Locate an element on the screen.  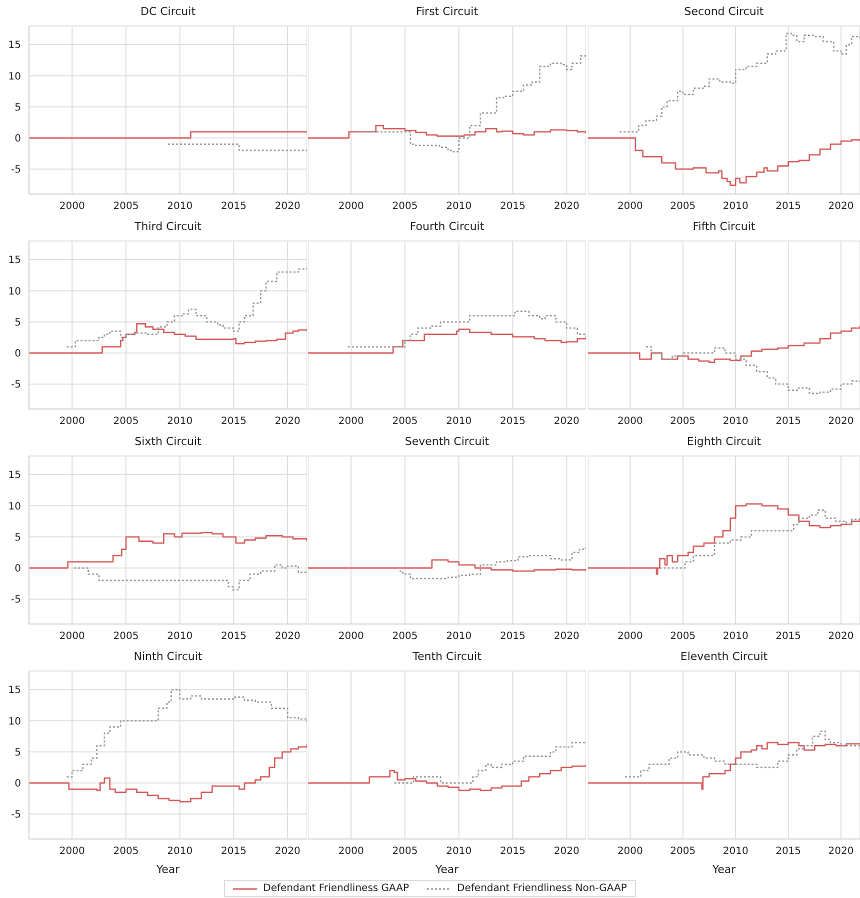
legend-label: Defendant Friendliness Non-GAAP is located at coordinates (542, 888).